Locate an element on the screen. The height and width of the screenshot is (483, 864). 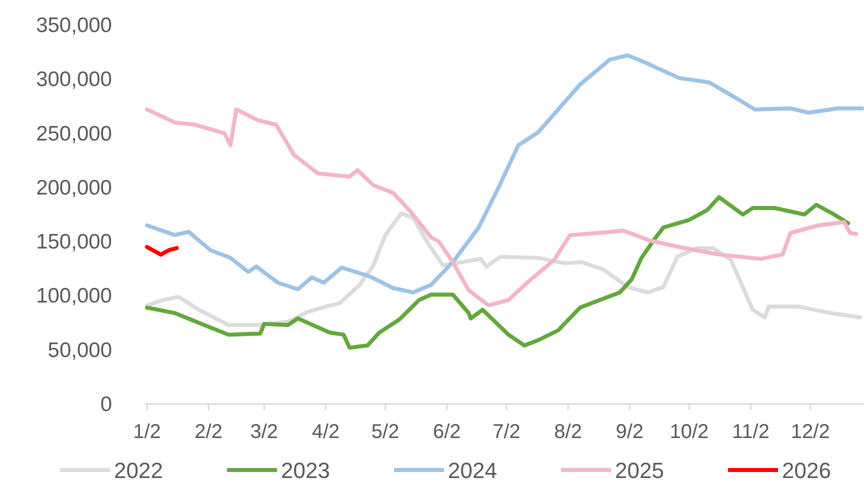
x-tick-label: 5/2 is located at coordinates (385, 432).